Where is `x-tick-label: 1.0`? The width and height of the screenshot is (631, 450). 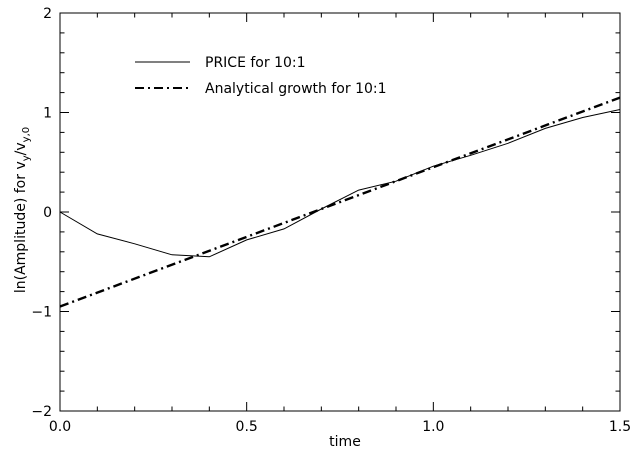 x-tick-label: 1.0 is located at coordinates (433, 427).